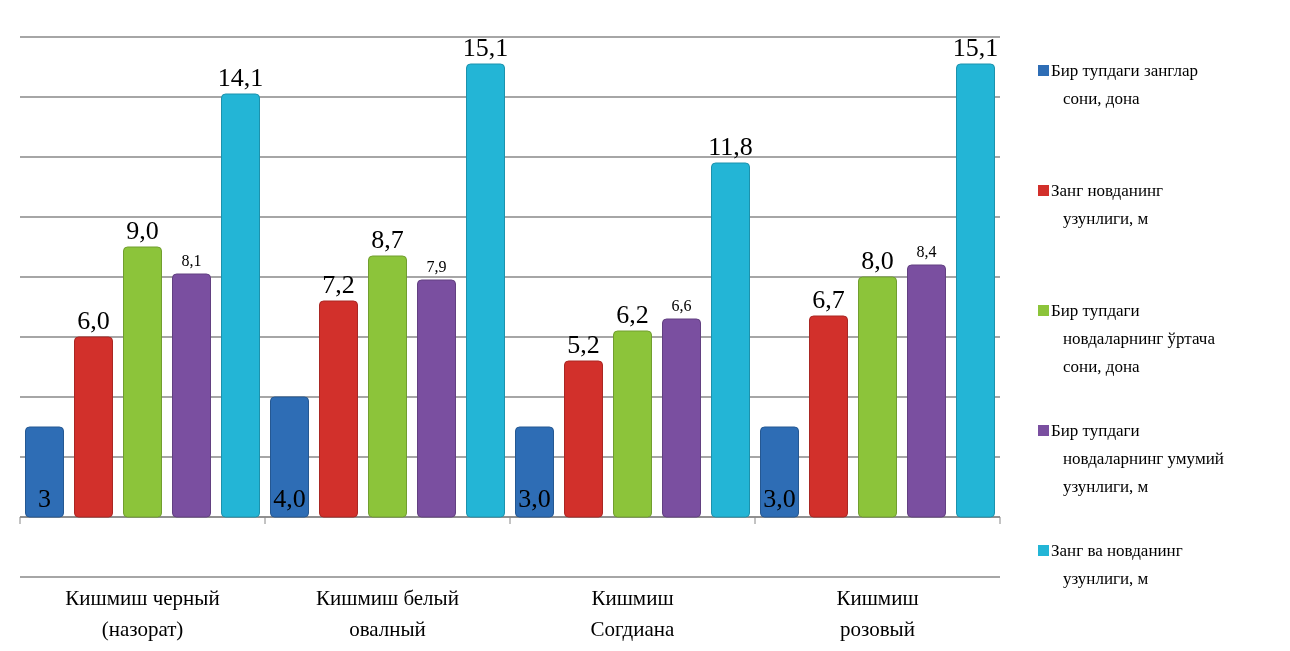 This screenshot has width=1290, height=651. What do you see at coordinates (1124, 84) in the screenshot?
I see `legend-label: Бир тупдаги занглар сони, дона` at bounding box center [1124, 84].